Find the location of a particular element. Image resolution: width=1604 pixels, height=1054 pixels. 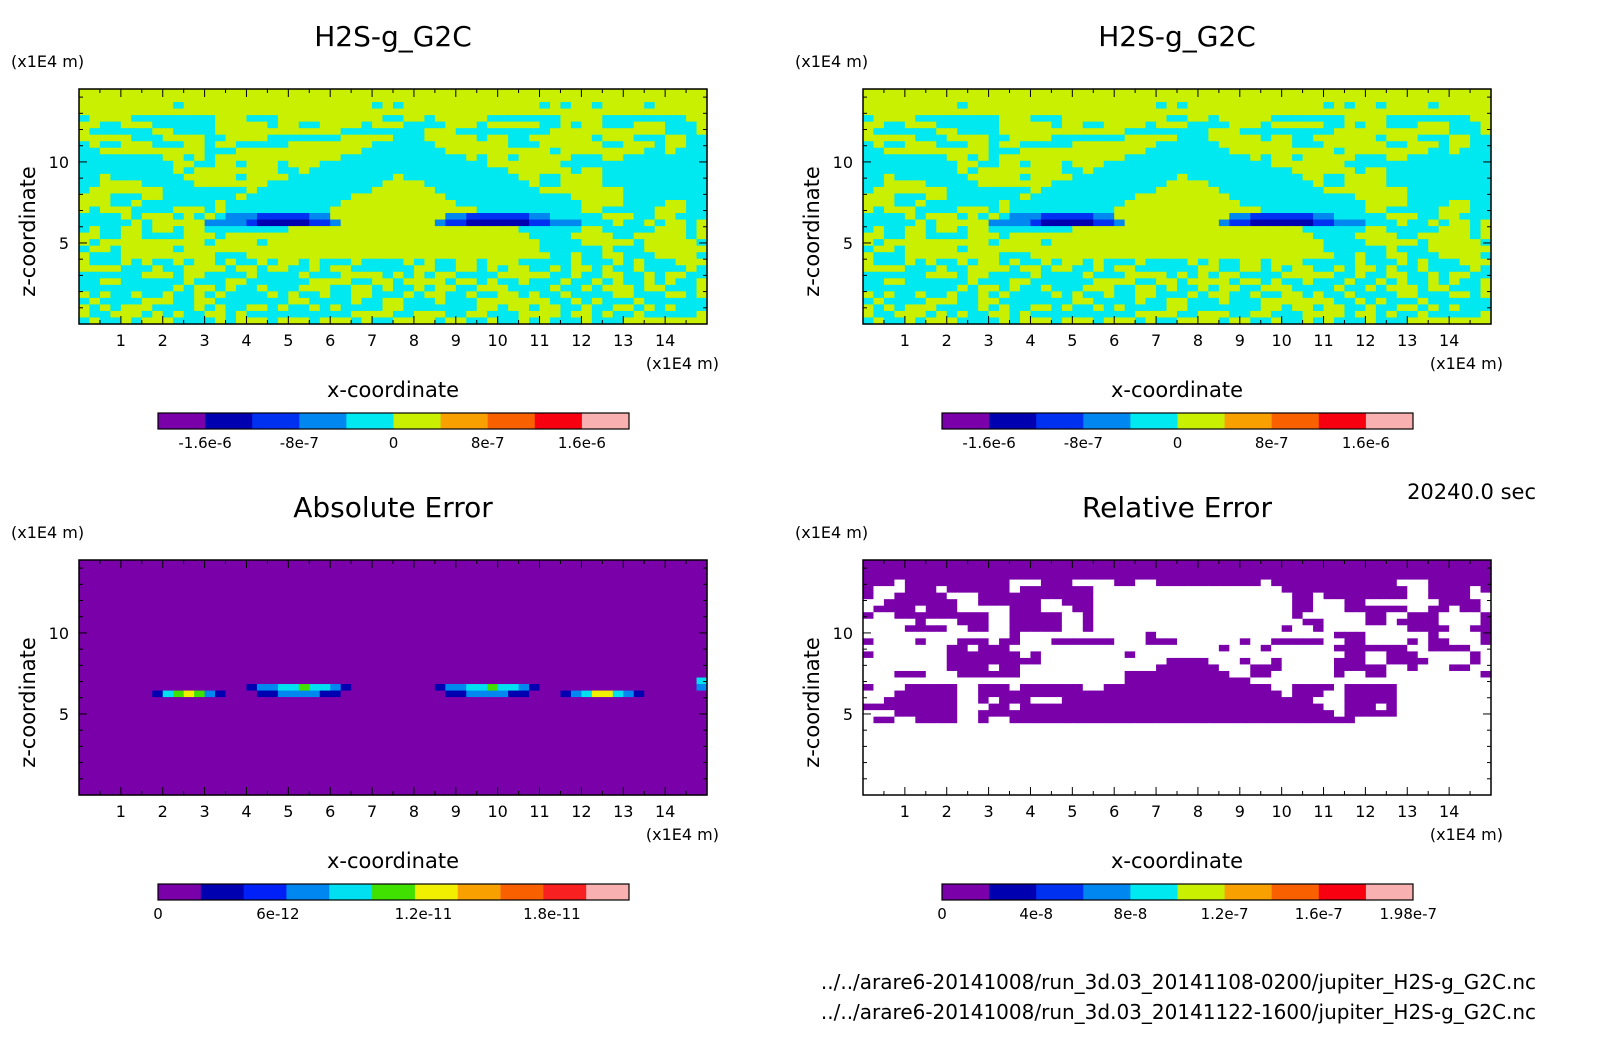

x-tick-label: 8 is located at coordinates (414, 340).